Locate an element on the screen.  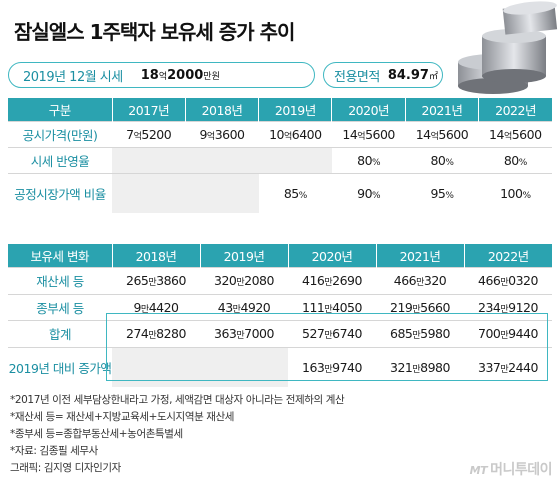
table-cell: 466만0320 is located at coordinates (508, 280).